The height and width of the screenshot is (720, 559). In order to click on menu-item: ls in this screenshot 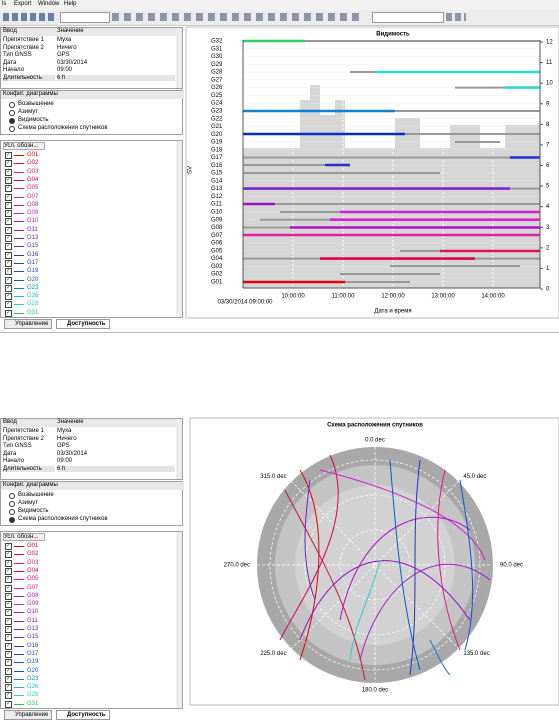, I will do `click(4, 4)`.